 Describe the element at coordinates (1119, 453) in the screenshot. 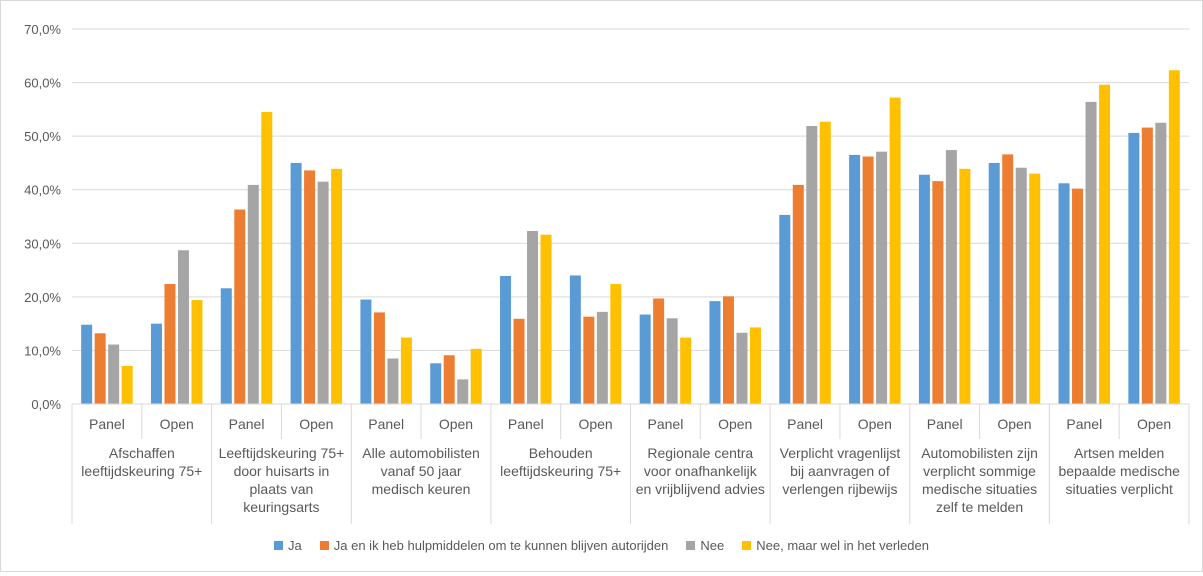

I see `group-label: Artsen melden` at that location.